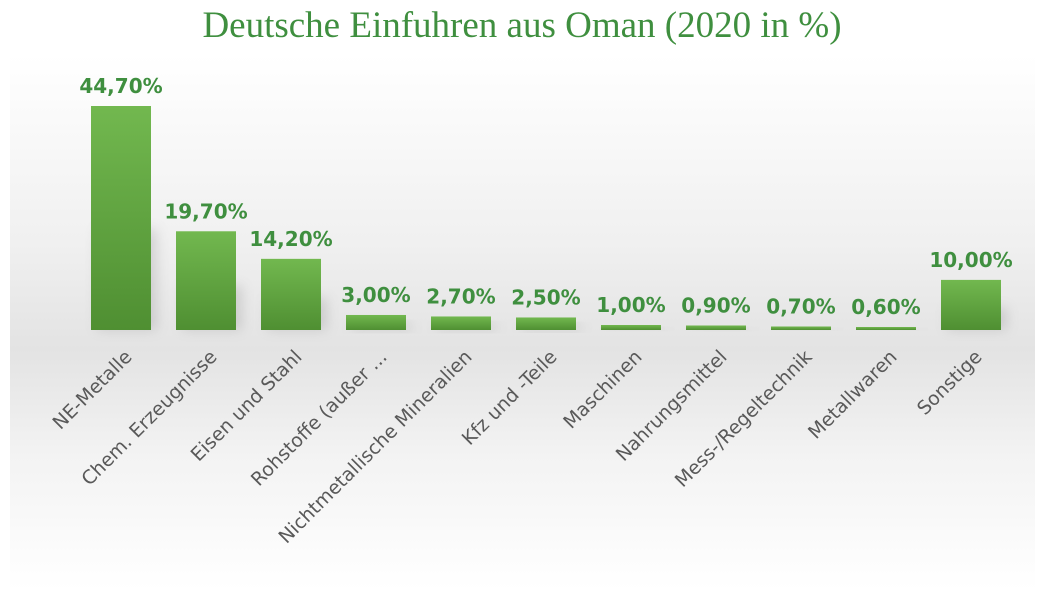  Describe the element at coordinates (800, 306) in the screenshot. I see `data-label: 0,70%` at that location.